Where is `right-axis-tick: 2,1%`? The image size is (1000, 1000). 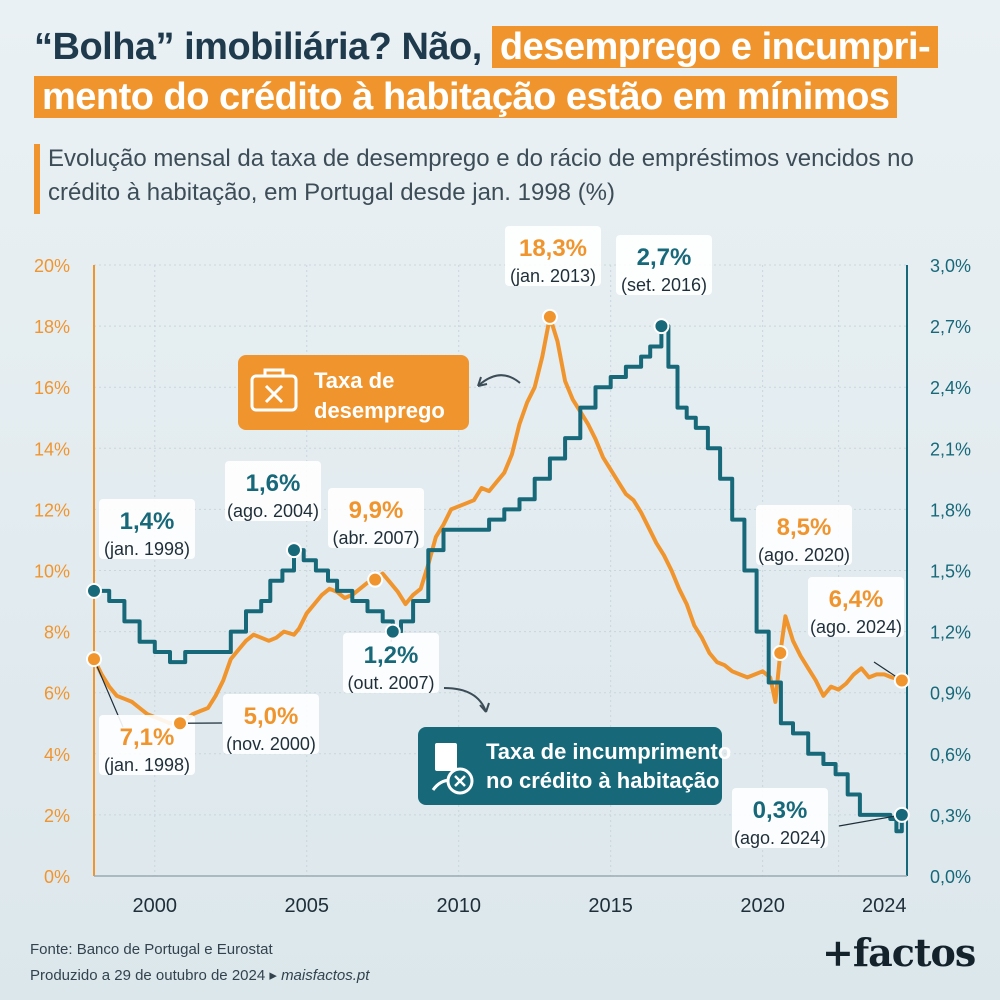 right-axis-tick: 2,1% is located at coordinates (950, 449).